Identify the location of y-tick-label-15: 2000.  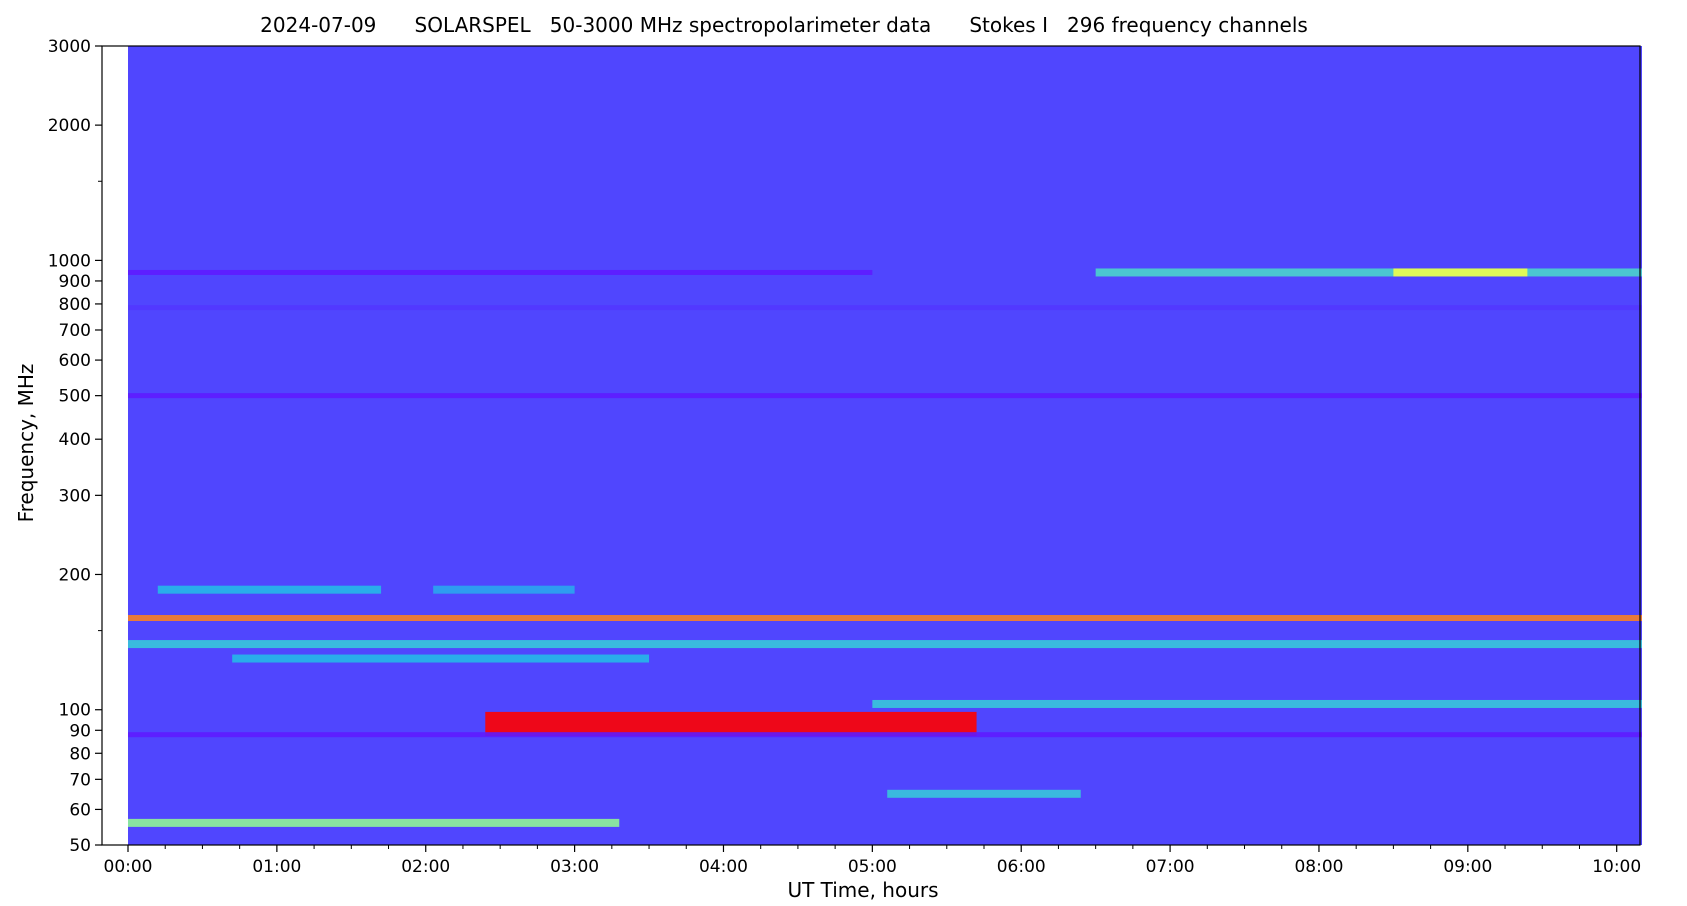
(69, 126).